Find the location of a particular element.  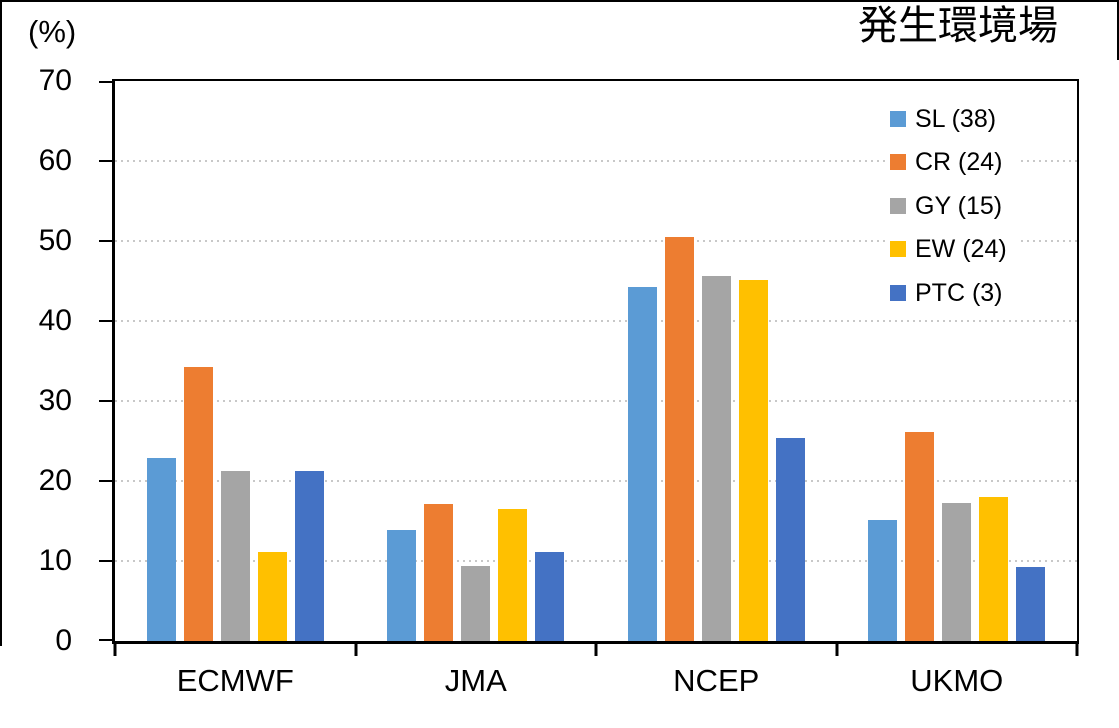

legend-item-sl: SL (38) is located at coordinates (948, 119).